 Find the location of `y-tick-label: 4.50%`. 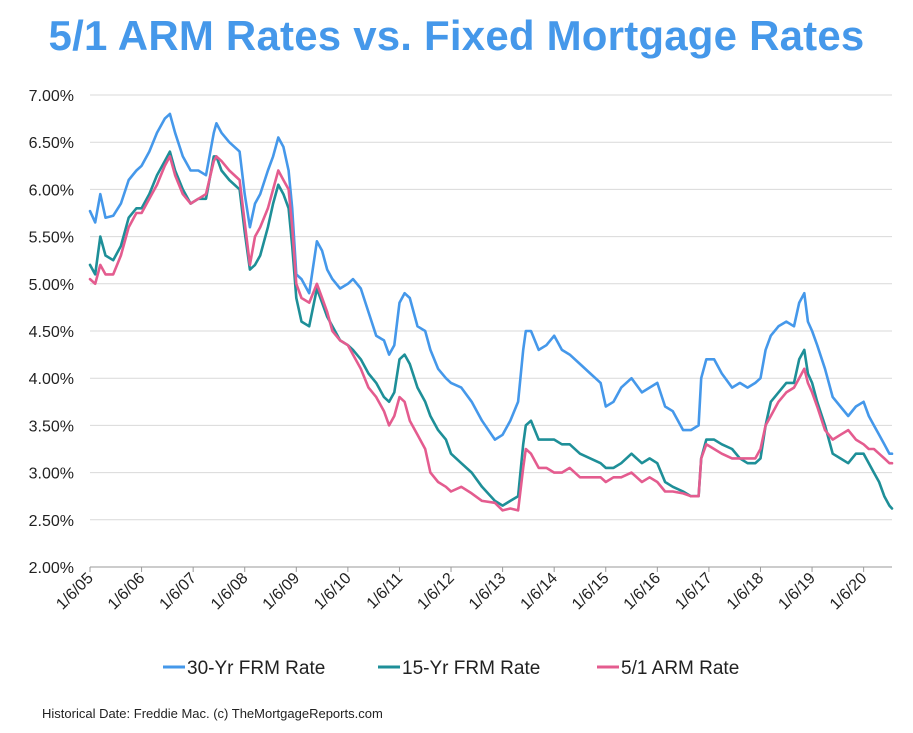

y-tick-label: 4.50% is located at coordinates (51, 332).